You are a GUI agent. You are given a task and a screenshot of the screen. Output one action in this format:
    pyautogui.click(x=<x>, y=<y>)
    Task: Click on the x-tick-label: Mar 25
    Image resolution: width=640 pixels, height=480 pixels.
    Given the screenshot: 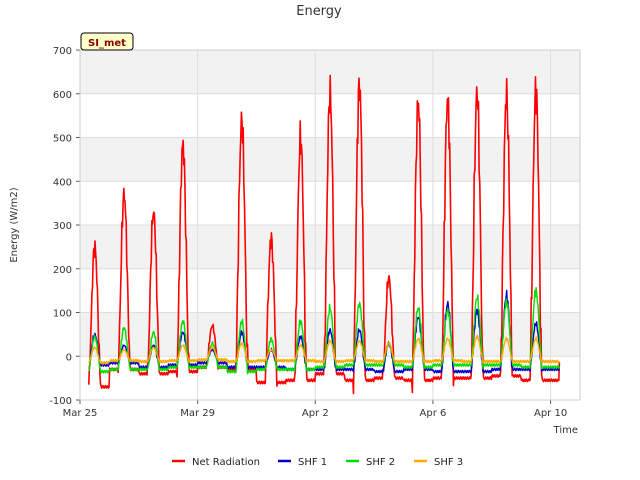 What is the action you would take?
    pyautogui.click(x=80, y=413)
    